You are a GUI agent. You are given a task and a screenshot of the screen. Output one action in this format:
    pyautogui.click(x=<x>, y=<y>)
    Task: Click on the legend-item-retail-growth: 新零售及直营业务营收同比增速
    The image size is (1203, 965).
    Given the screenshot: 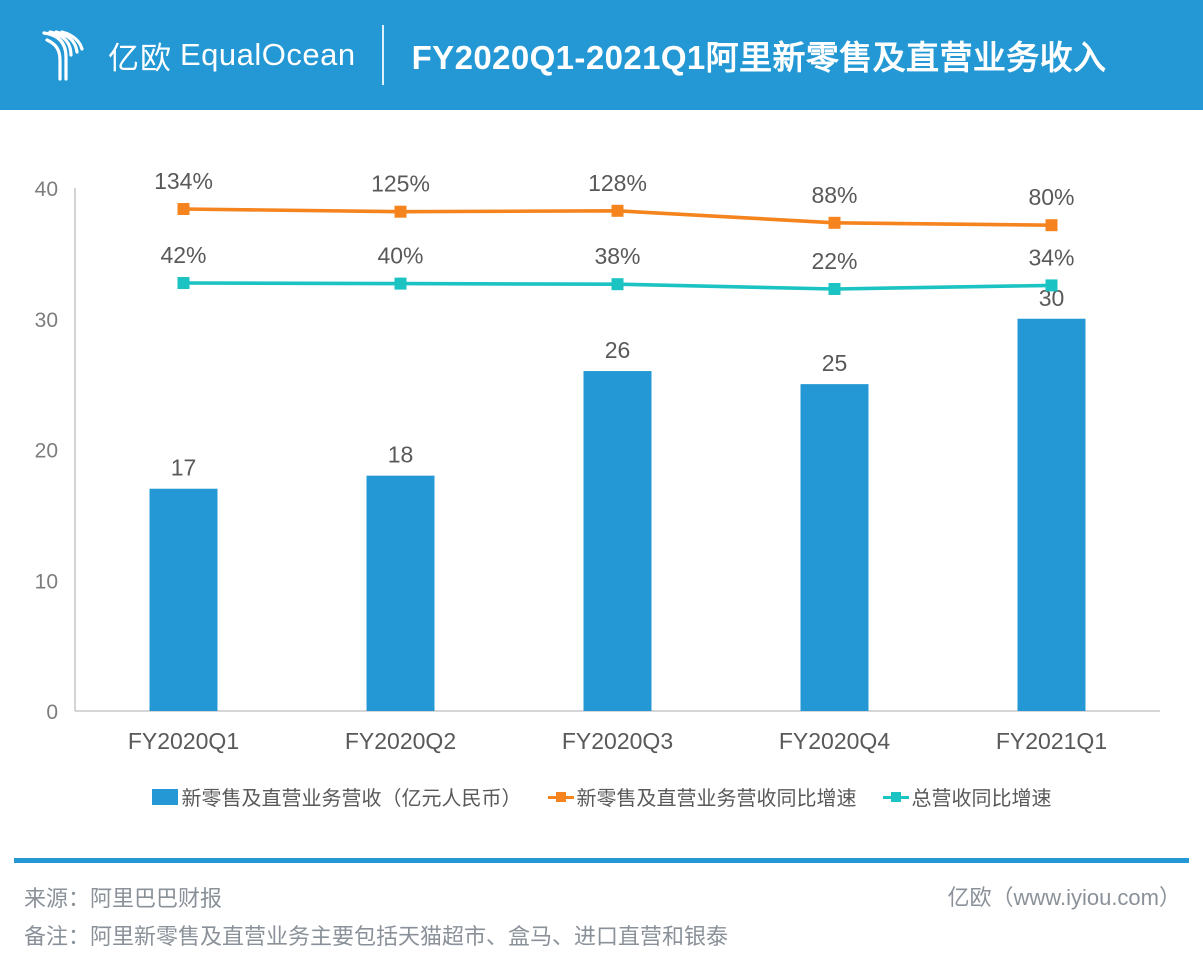 What is the action you would take?
    pyautogui.click(x=702, y=796)
    